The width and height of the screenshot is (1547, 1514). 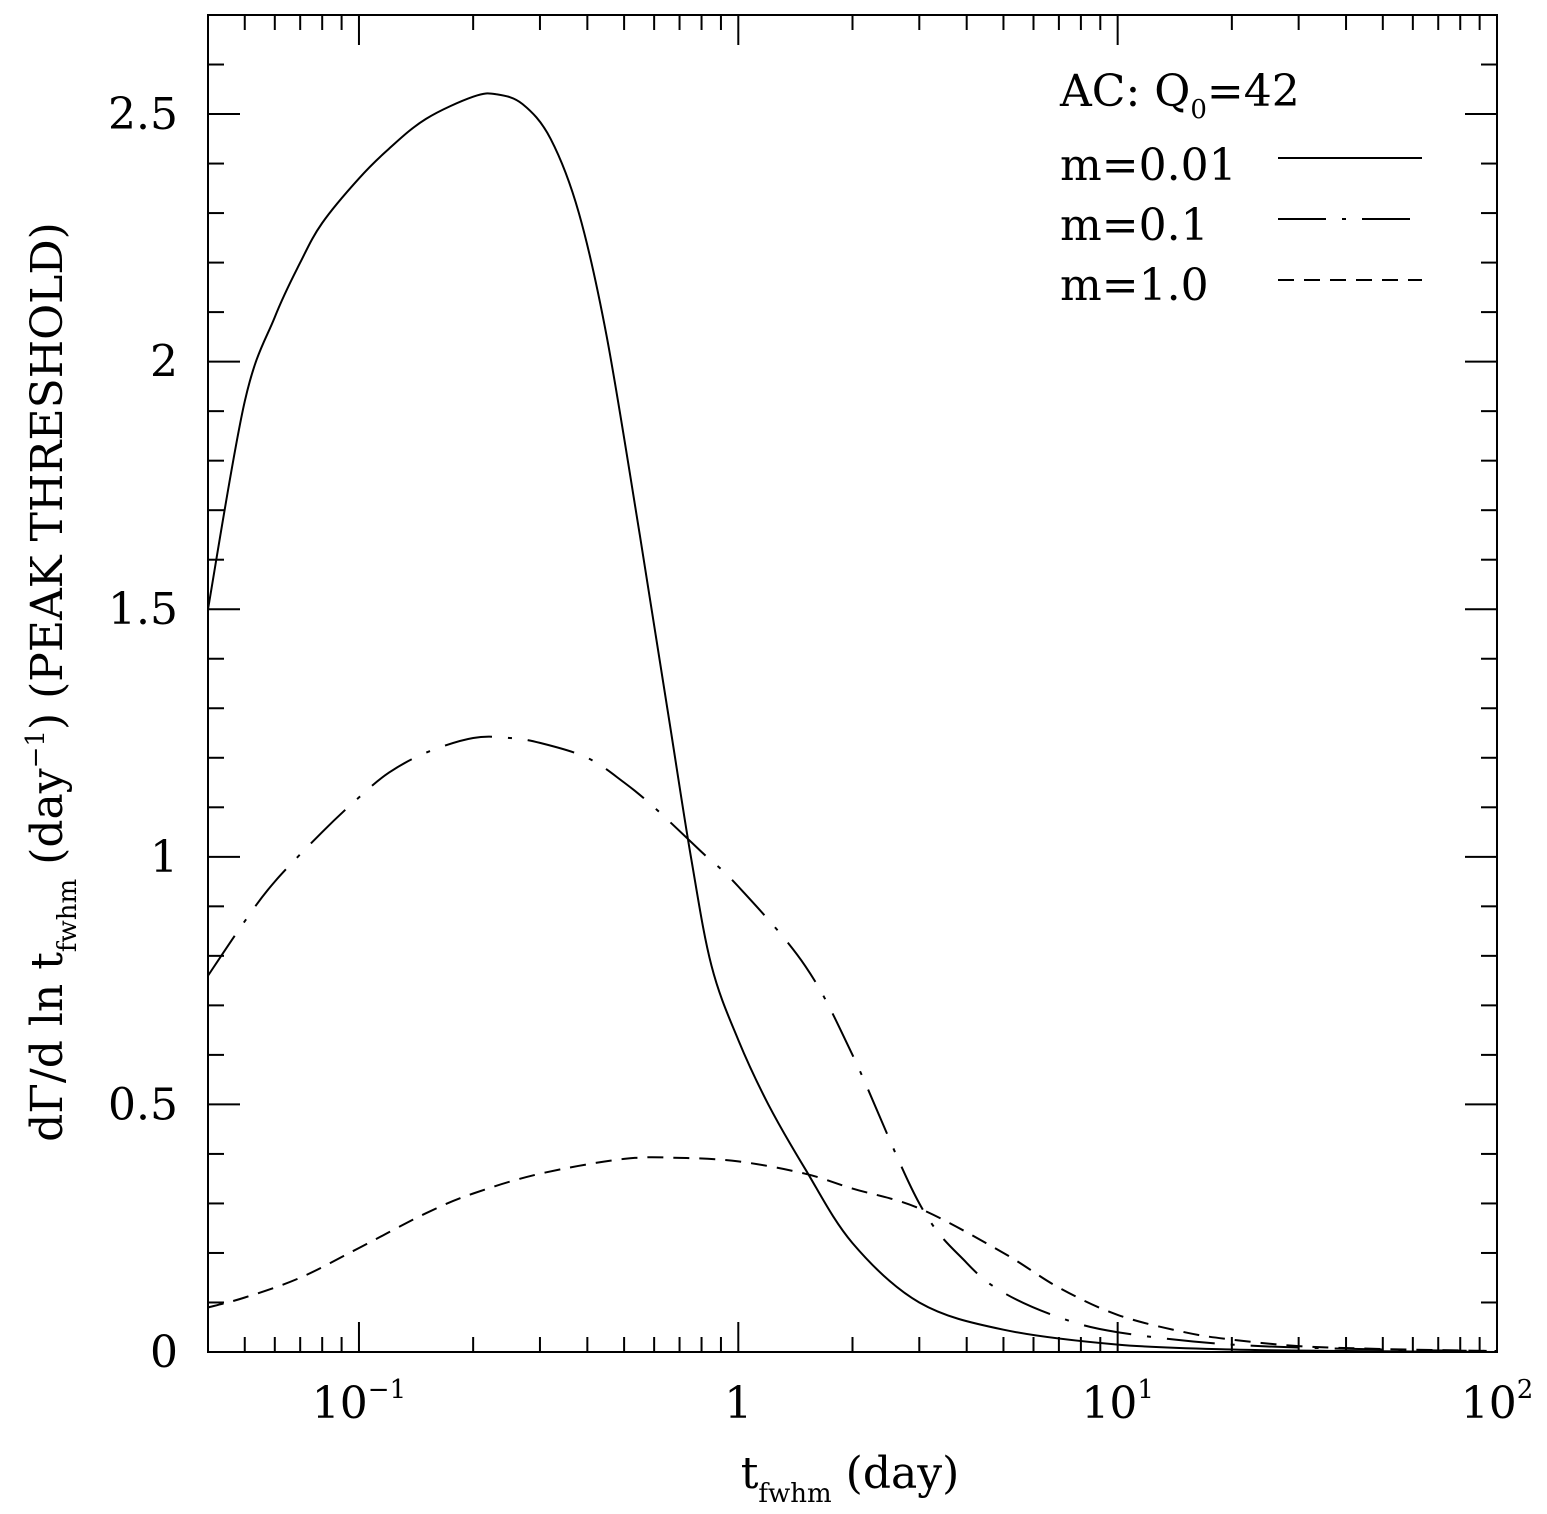 What do you see at coordinates (1240, 188) in the screenshot?
I see `legend: AC: Q0=42 m=0.01 m=0.1 m=1.0` at bounding box center [1240, 188].